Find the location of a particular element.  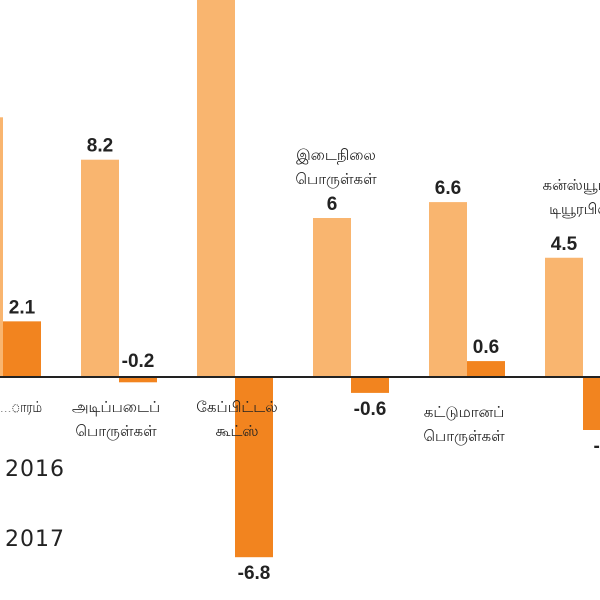

category-label-5: டியூரபிள் is located at coordinates (574, 209).